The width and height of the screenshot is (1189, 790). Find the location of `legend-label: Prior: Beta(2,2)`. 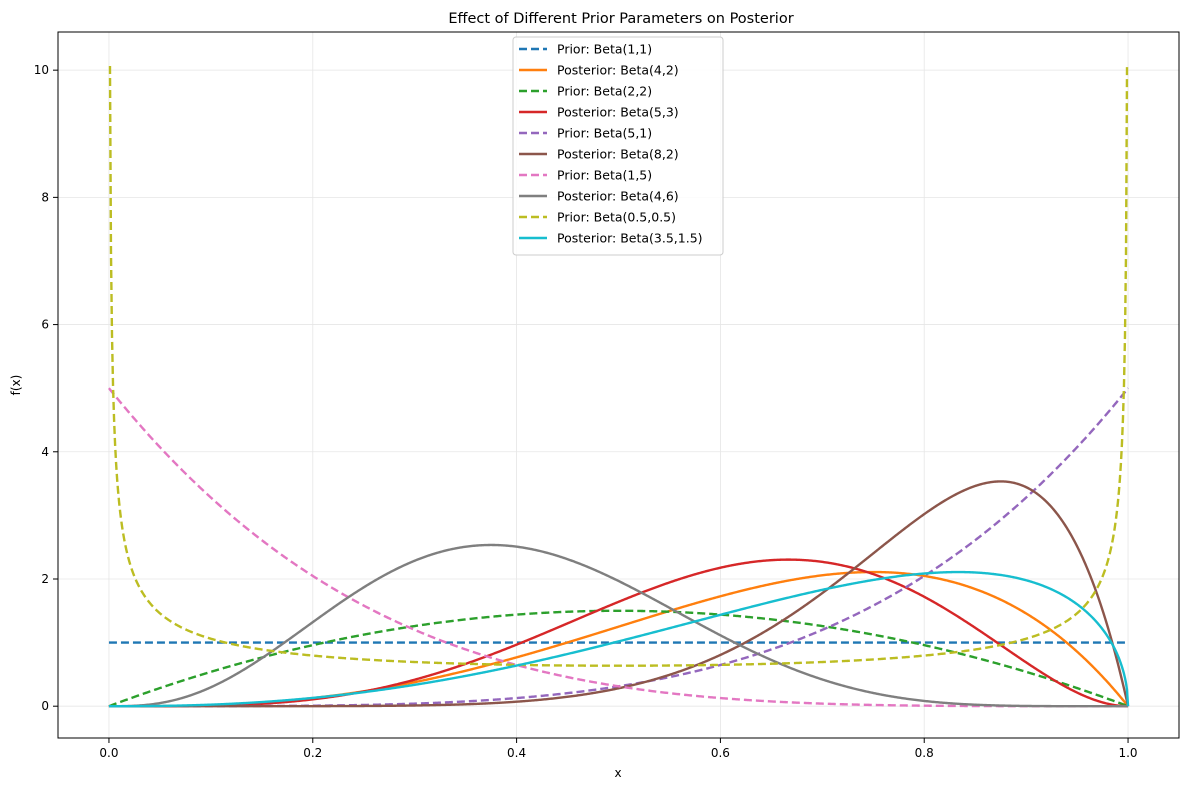

legend-label: Prior: Beta(2,2) is located at coordinates (604, 91).